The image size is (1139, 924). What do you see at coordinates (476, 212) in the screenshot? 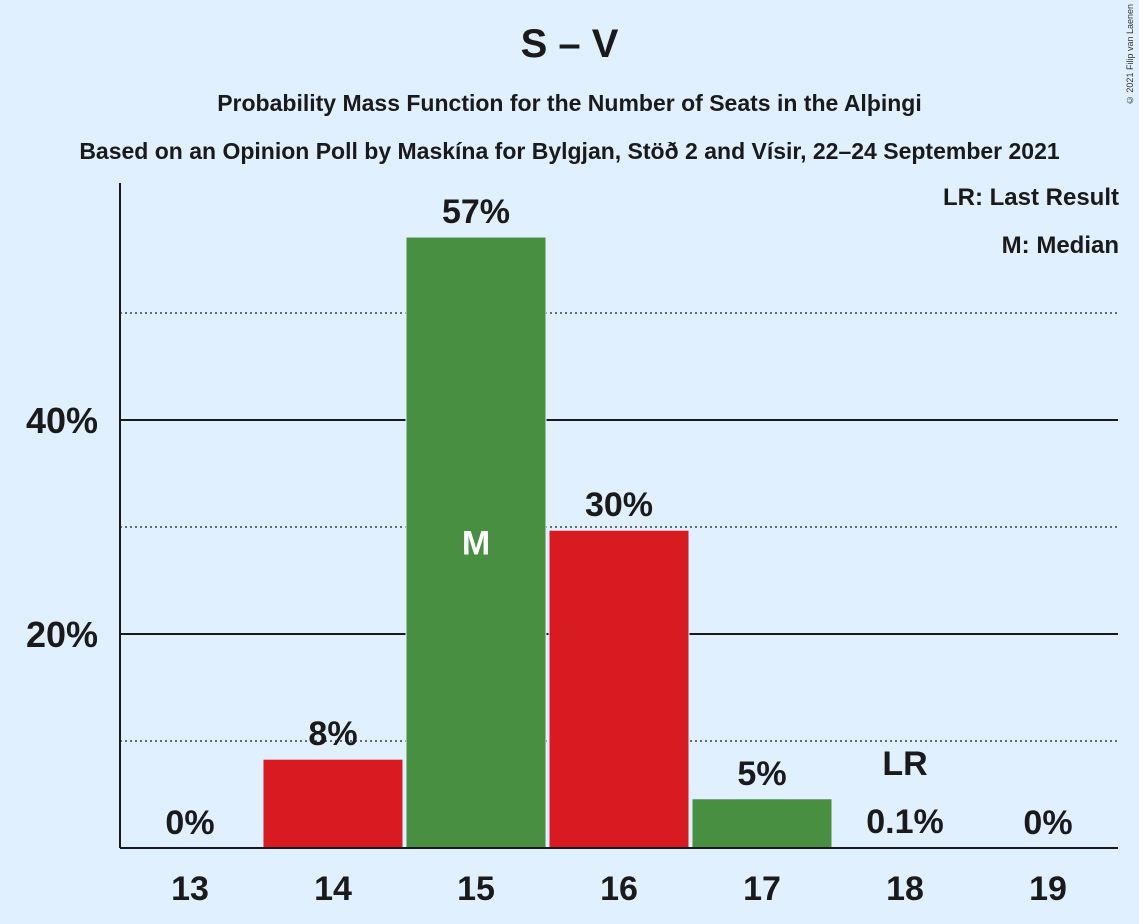
I see `bar-value-label: 57%` at bounding box center [476, 212].